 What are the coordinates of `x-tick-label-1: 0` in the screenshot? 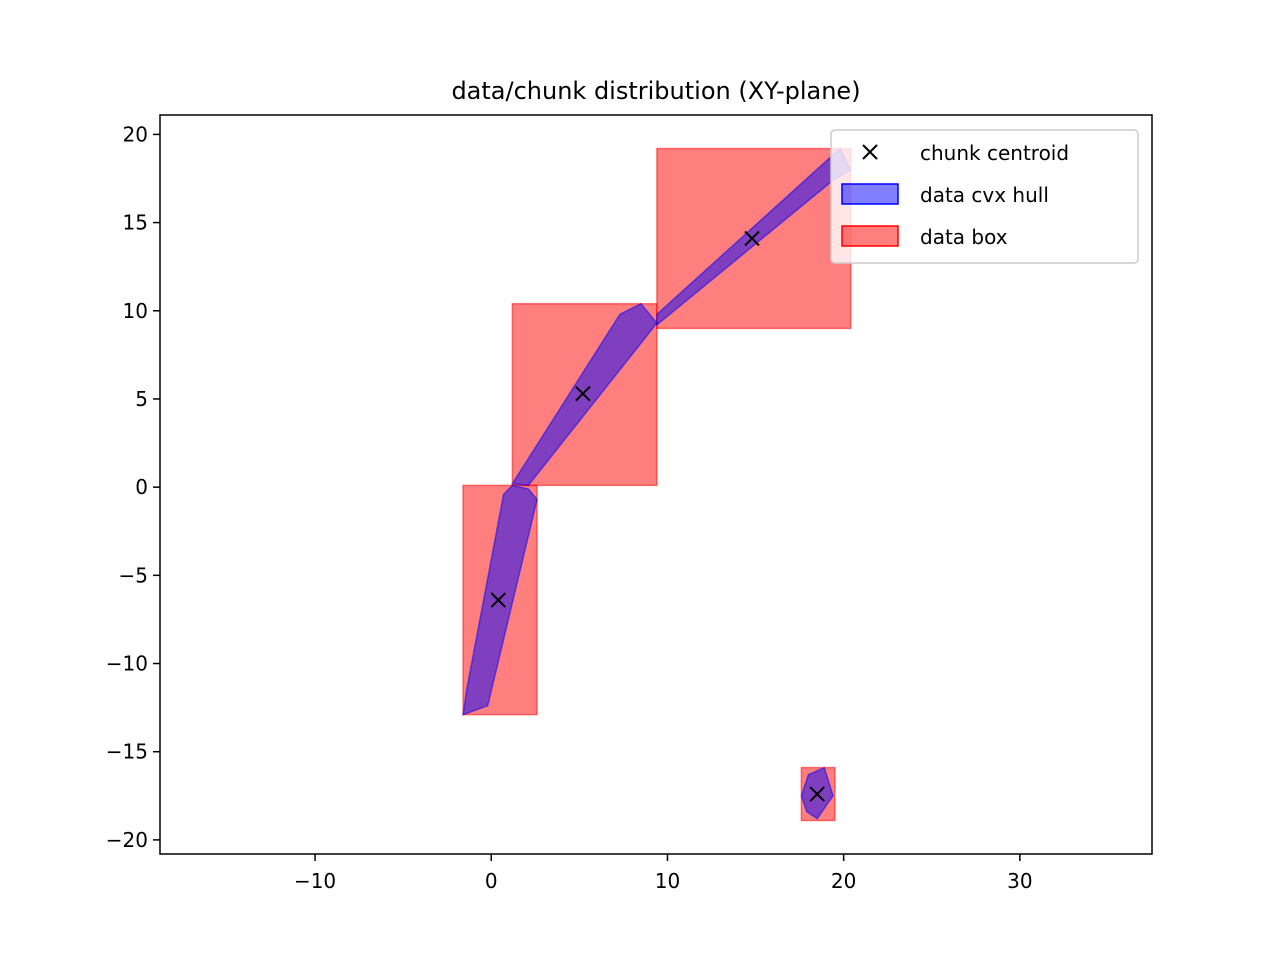 It's located at (491, 881).